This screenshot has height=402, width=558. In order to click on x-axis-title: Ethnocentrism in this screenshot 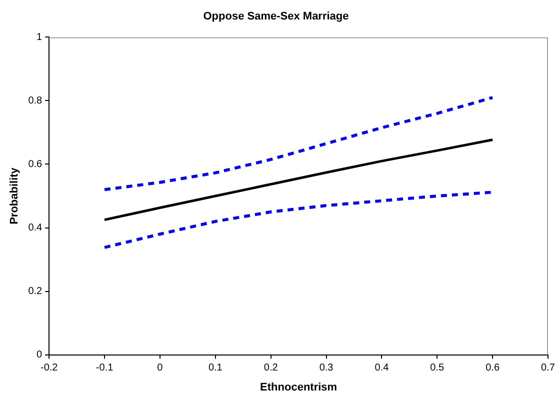, I will do `click(299, 387)`.